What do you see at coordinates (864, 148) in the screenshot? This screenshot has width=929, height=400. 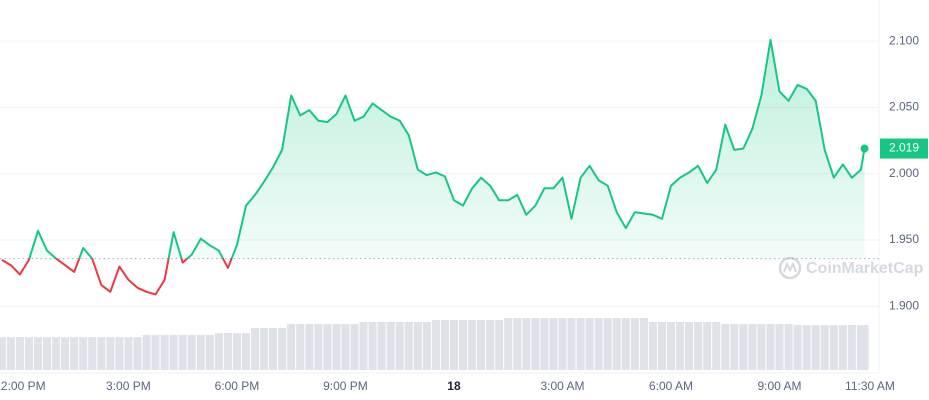 I see `last-point` at bounding box center [864, 148].